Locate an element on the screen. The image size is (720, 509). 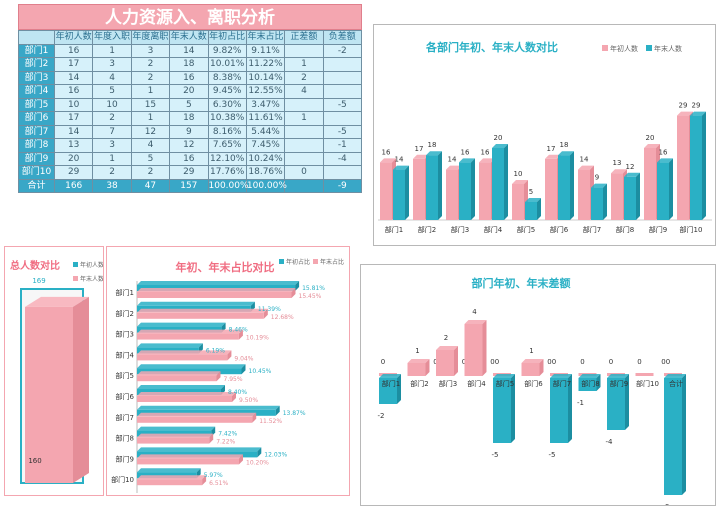
legend-swatch-a is located at coordinates (75, 264).